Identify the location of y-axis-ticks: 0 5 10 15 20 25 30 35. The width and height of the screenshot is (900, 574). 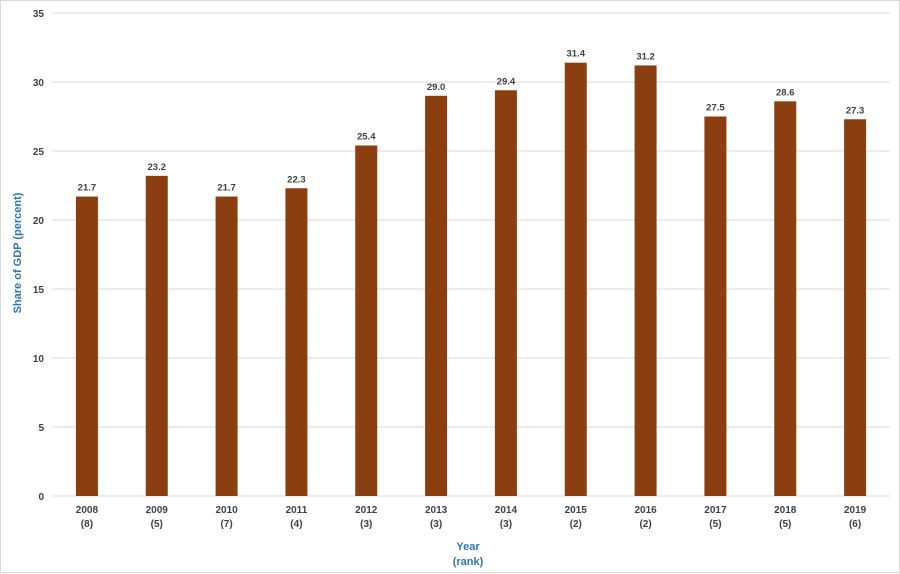
(39, 256).